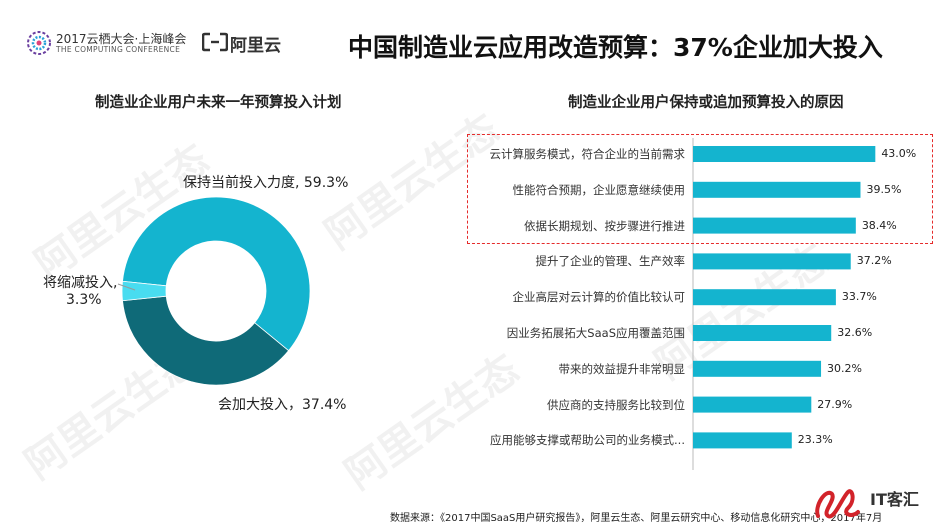 The width and height of the screenshot is (944, 529). Describe the element at coordinates (835, 404) in the screenshot. I see `bar-value-label: 27.9%` at that location.